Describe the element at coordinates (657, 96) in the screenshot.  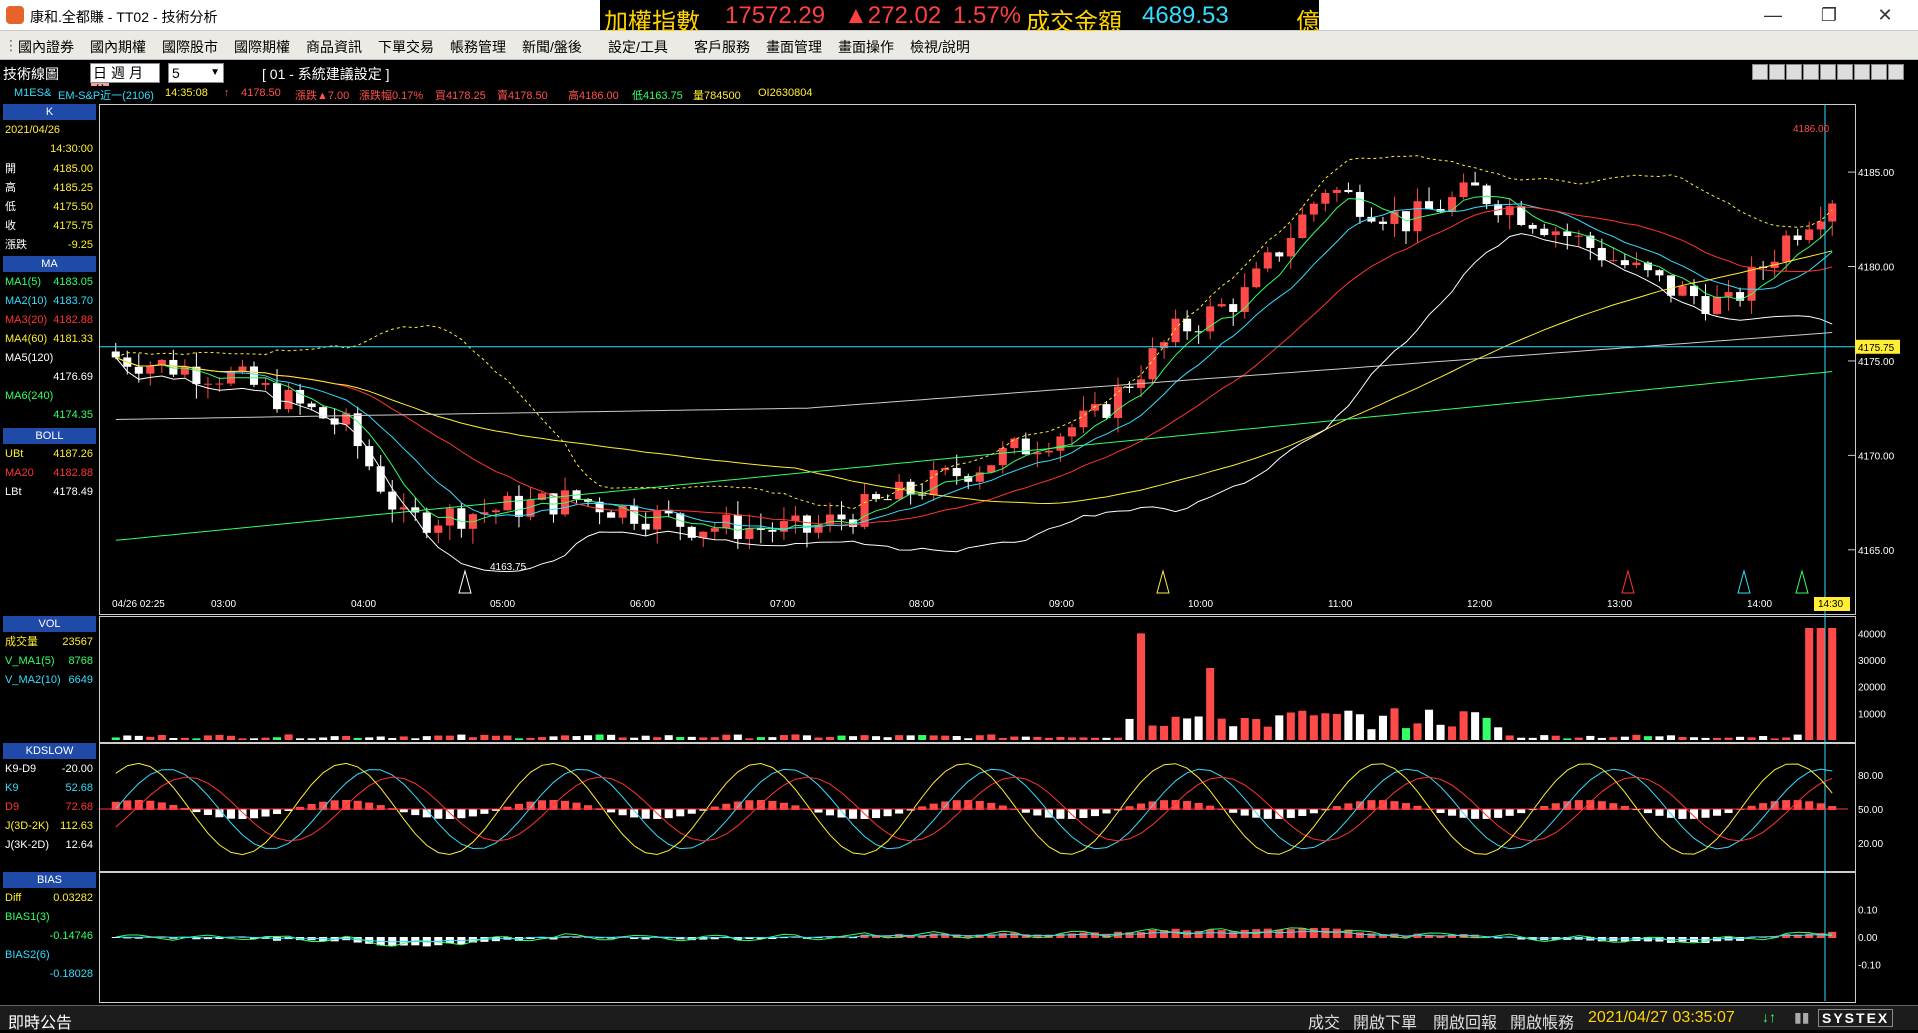
I see `quote-low: 低4163.75` at that location.